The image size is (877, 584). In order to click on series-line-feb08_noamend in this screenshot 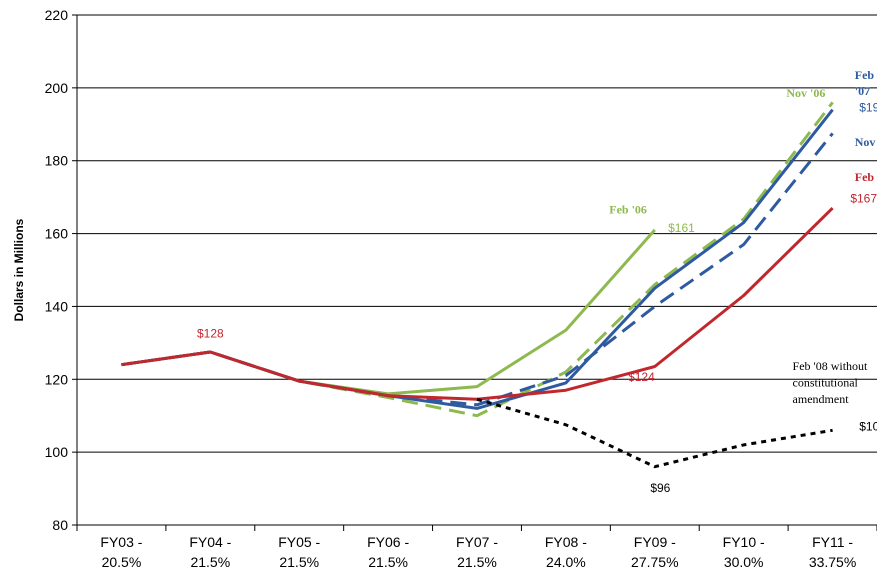, I will do `click(654, 433)`.